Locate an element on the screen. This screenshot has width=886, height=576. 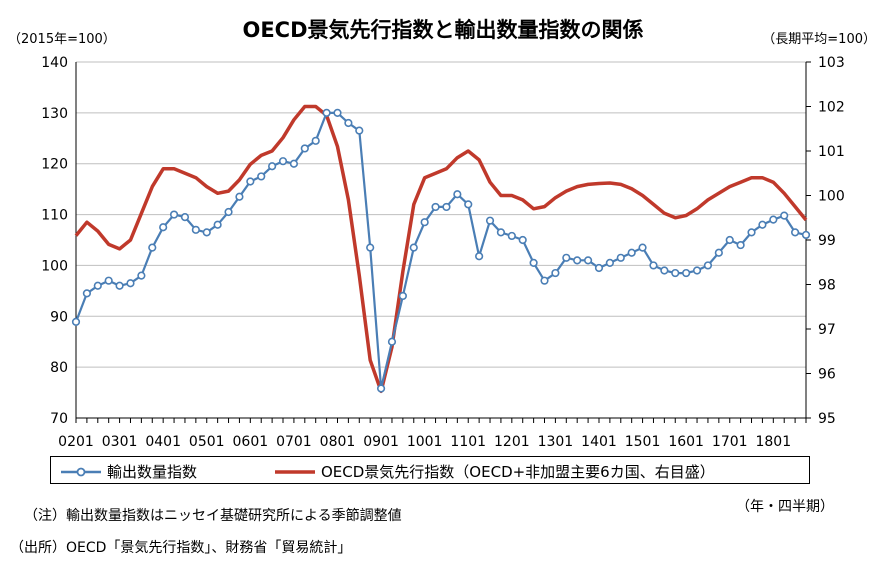
left-tick-label: 80 is located at coordinates (59, 368).